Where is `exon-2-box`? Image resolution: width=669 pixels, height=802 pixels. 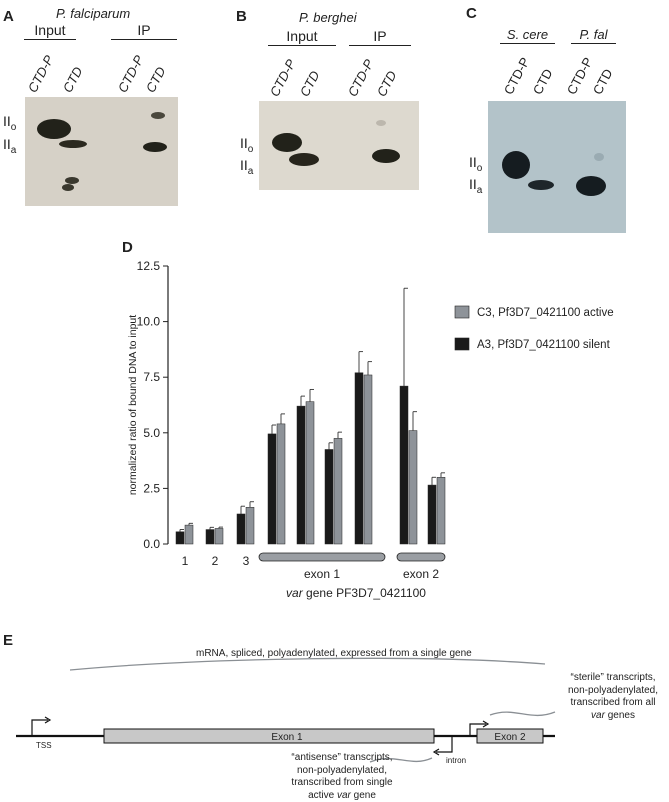
exon-2-box is located at coordinates (510, 736).